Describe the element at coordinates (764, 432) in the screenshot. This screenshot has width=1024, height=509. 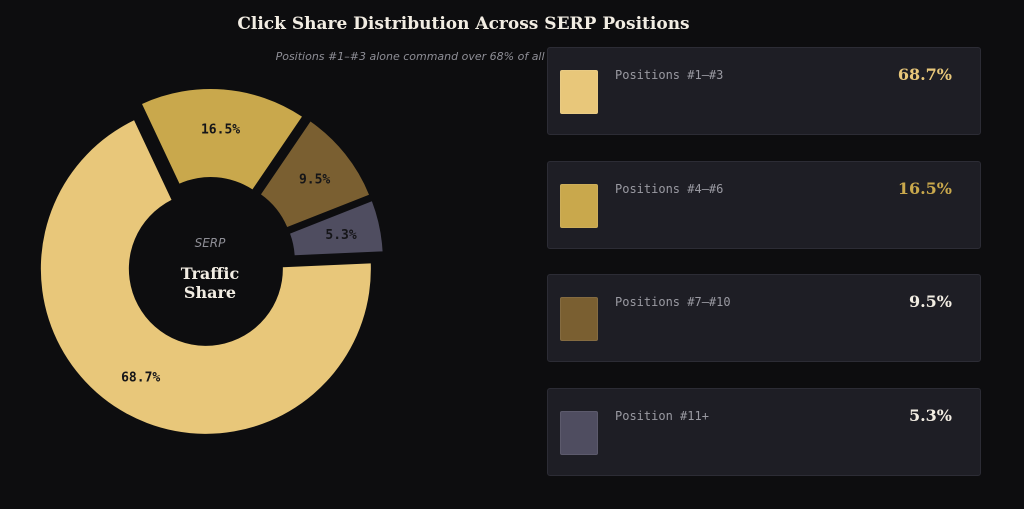
I see `legend-card-position-11-plus: Position #11+ 5.3%` at that location.